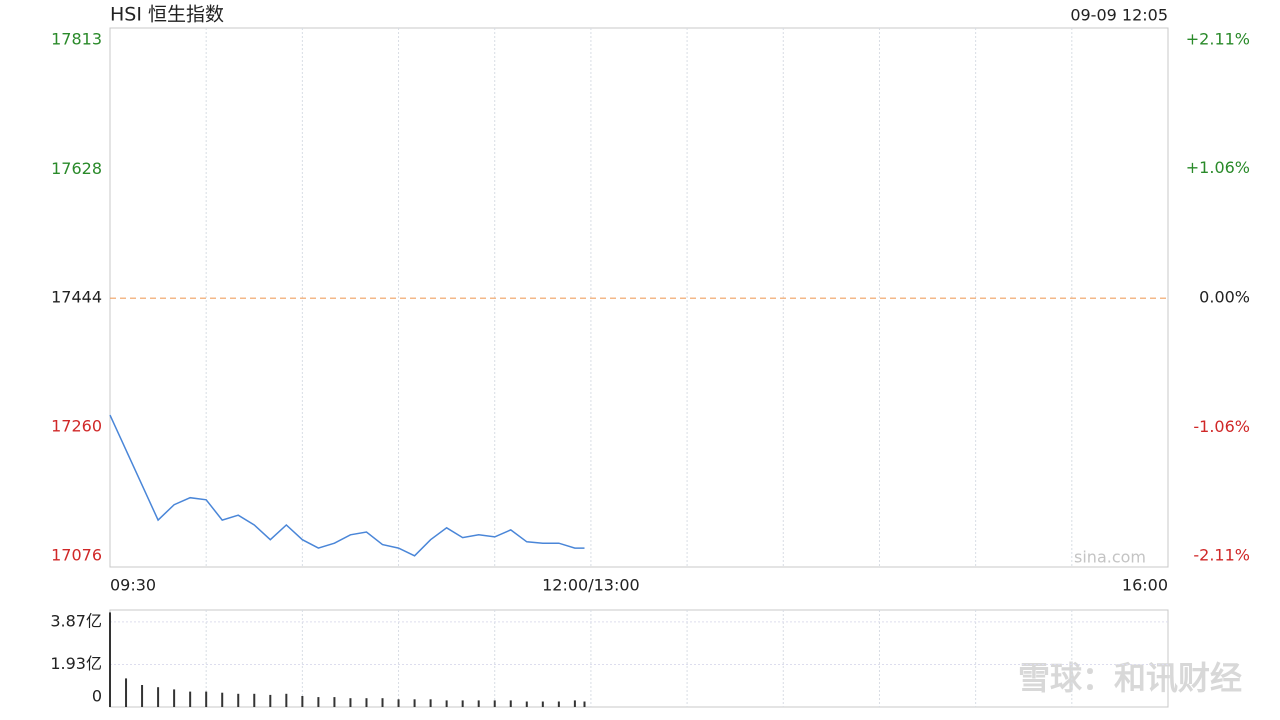 This screenshot has height=720, width=1280. Describe the element at coordinates (133, 585) in the screenshot. I see `x-tick-label: 09:30` at that location.